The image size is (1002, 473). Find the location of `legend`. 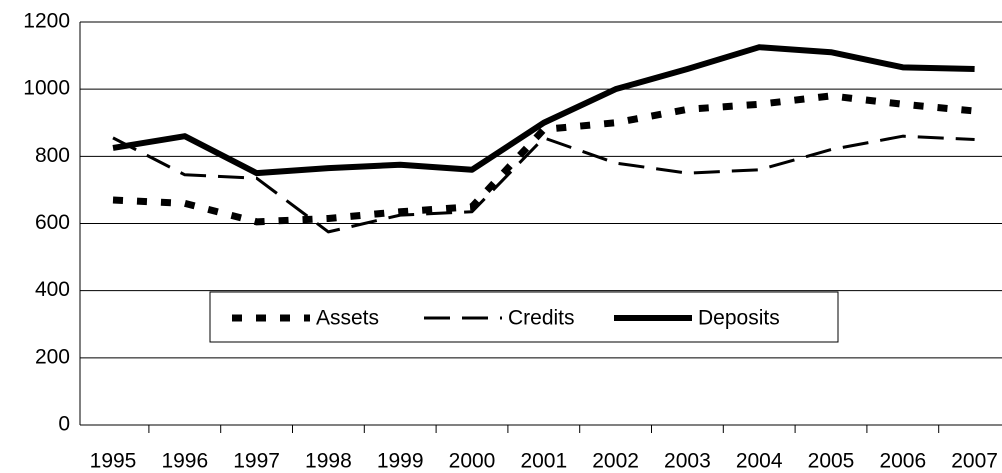

legend is located at coordinates (524, 317).